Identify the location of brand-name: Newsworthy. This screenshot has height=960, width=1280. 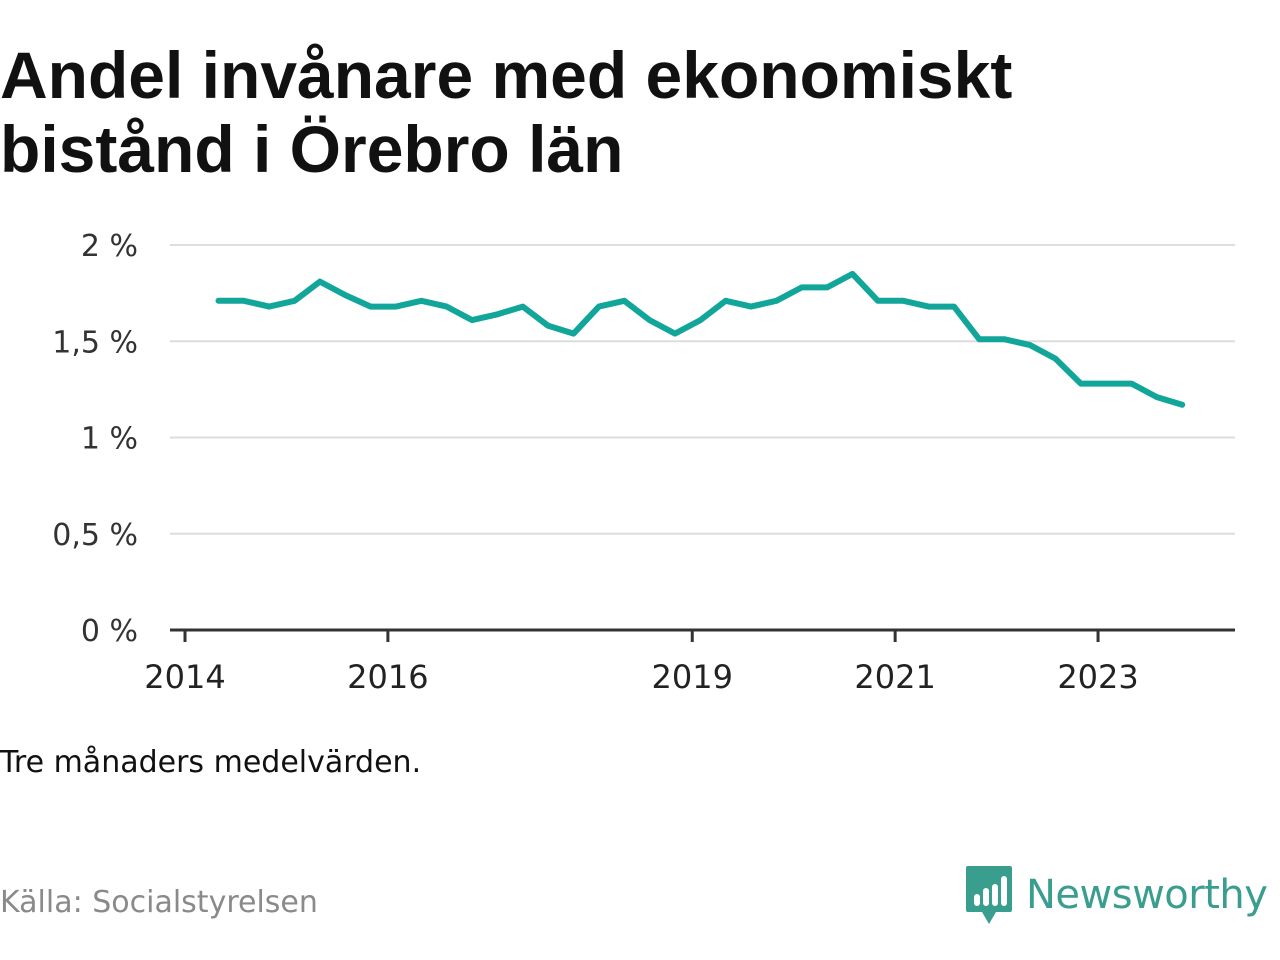
(1147, 895).